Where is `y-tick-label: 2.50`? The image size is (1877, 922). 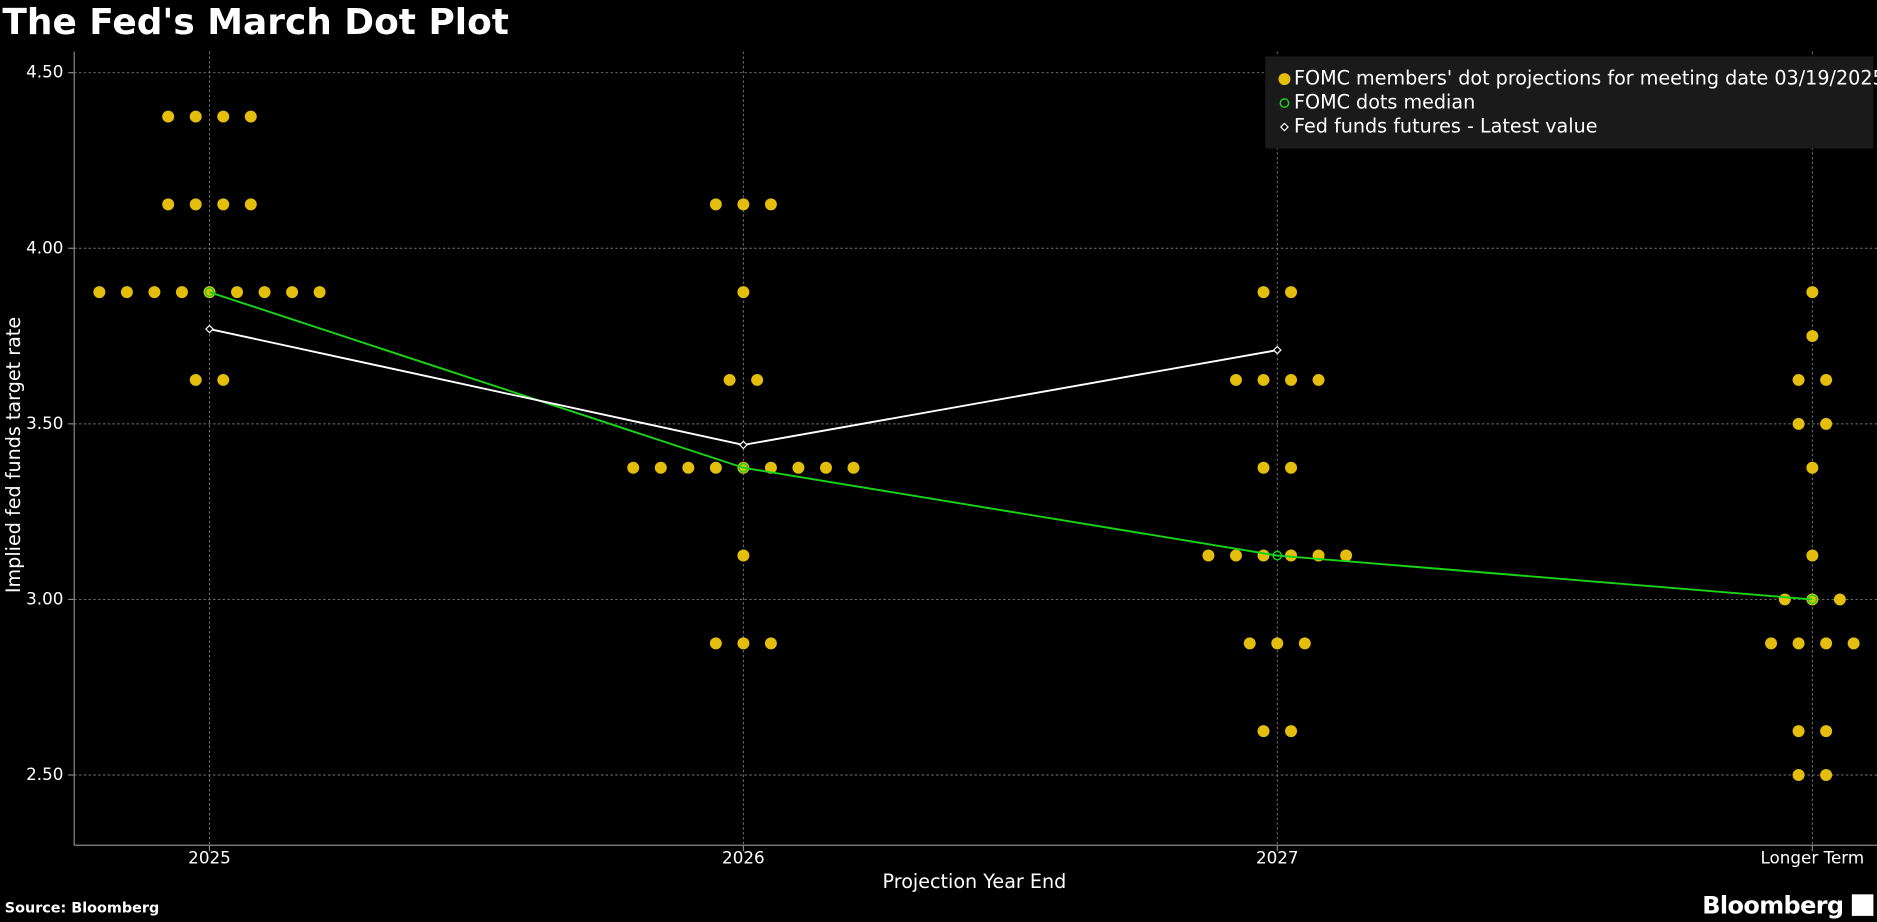
y-tick-label: 2.50 is located at coordinates (44, 774).